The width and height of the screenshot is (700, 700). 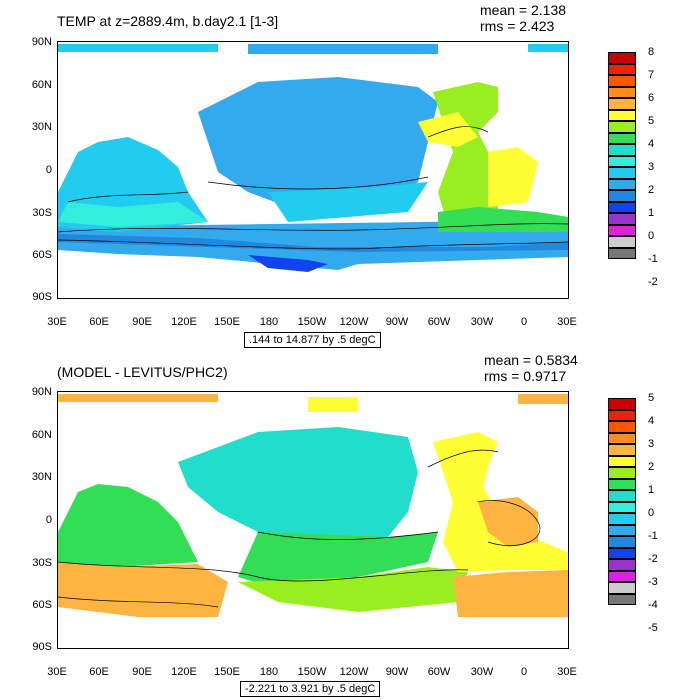 What do you see at coordinates (651, 467) in the screenshot?
I see `legend-label: 2` at bounding box center [651, 467].